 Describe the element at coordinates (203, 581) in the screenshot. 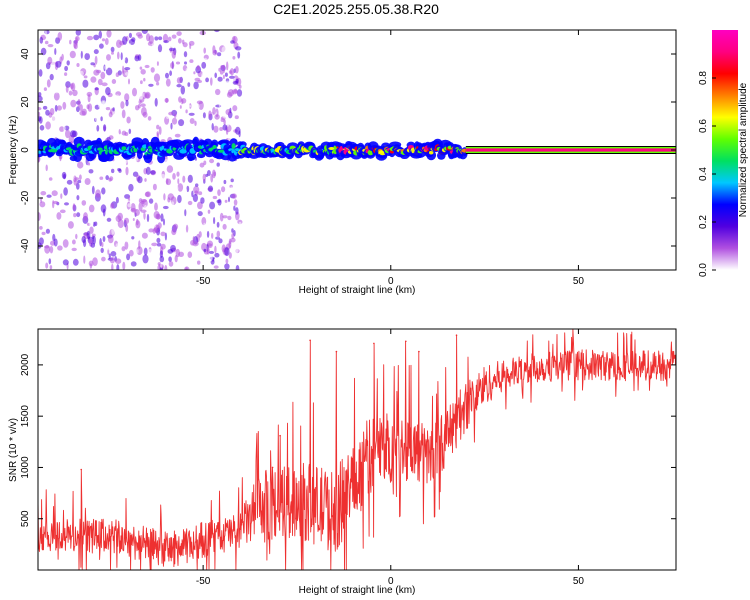

I see `snr-xtick-label: -50` at that location.